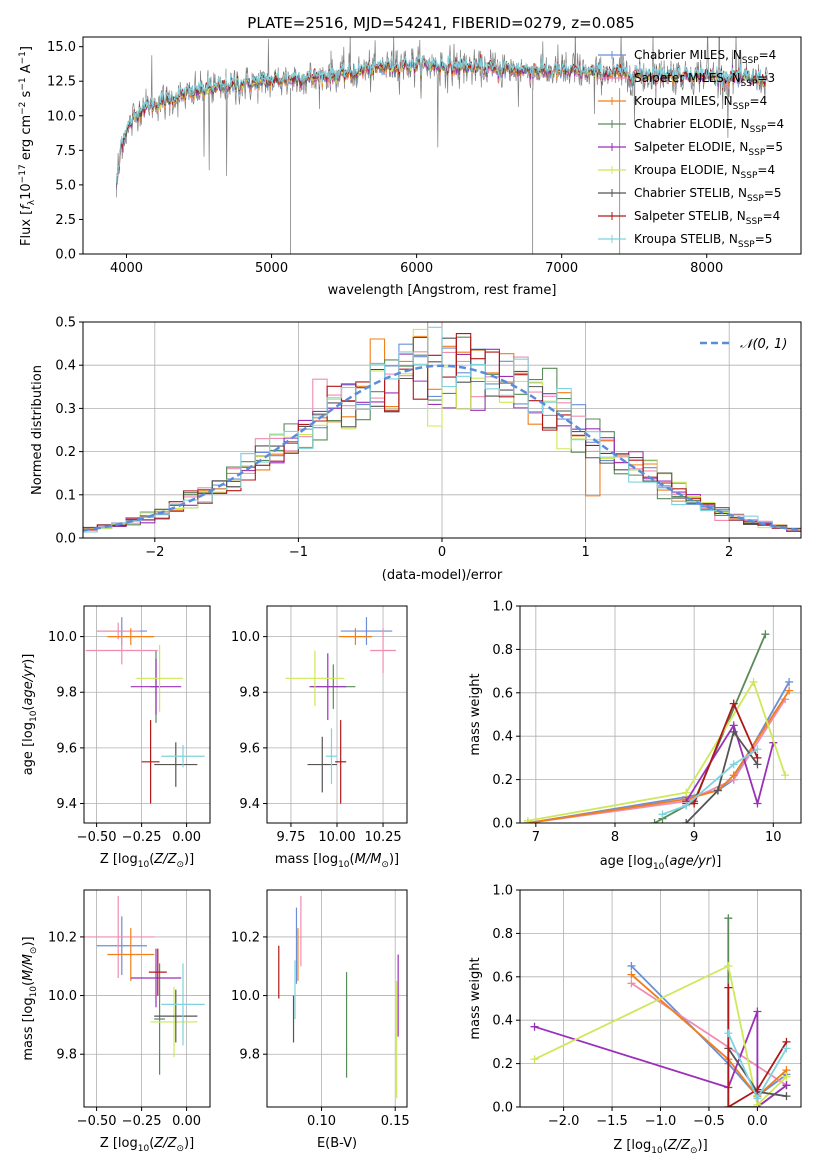  I want to click on normal-distribution-curve, so click(442, 448).